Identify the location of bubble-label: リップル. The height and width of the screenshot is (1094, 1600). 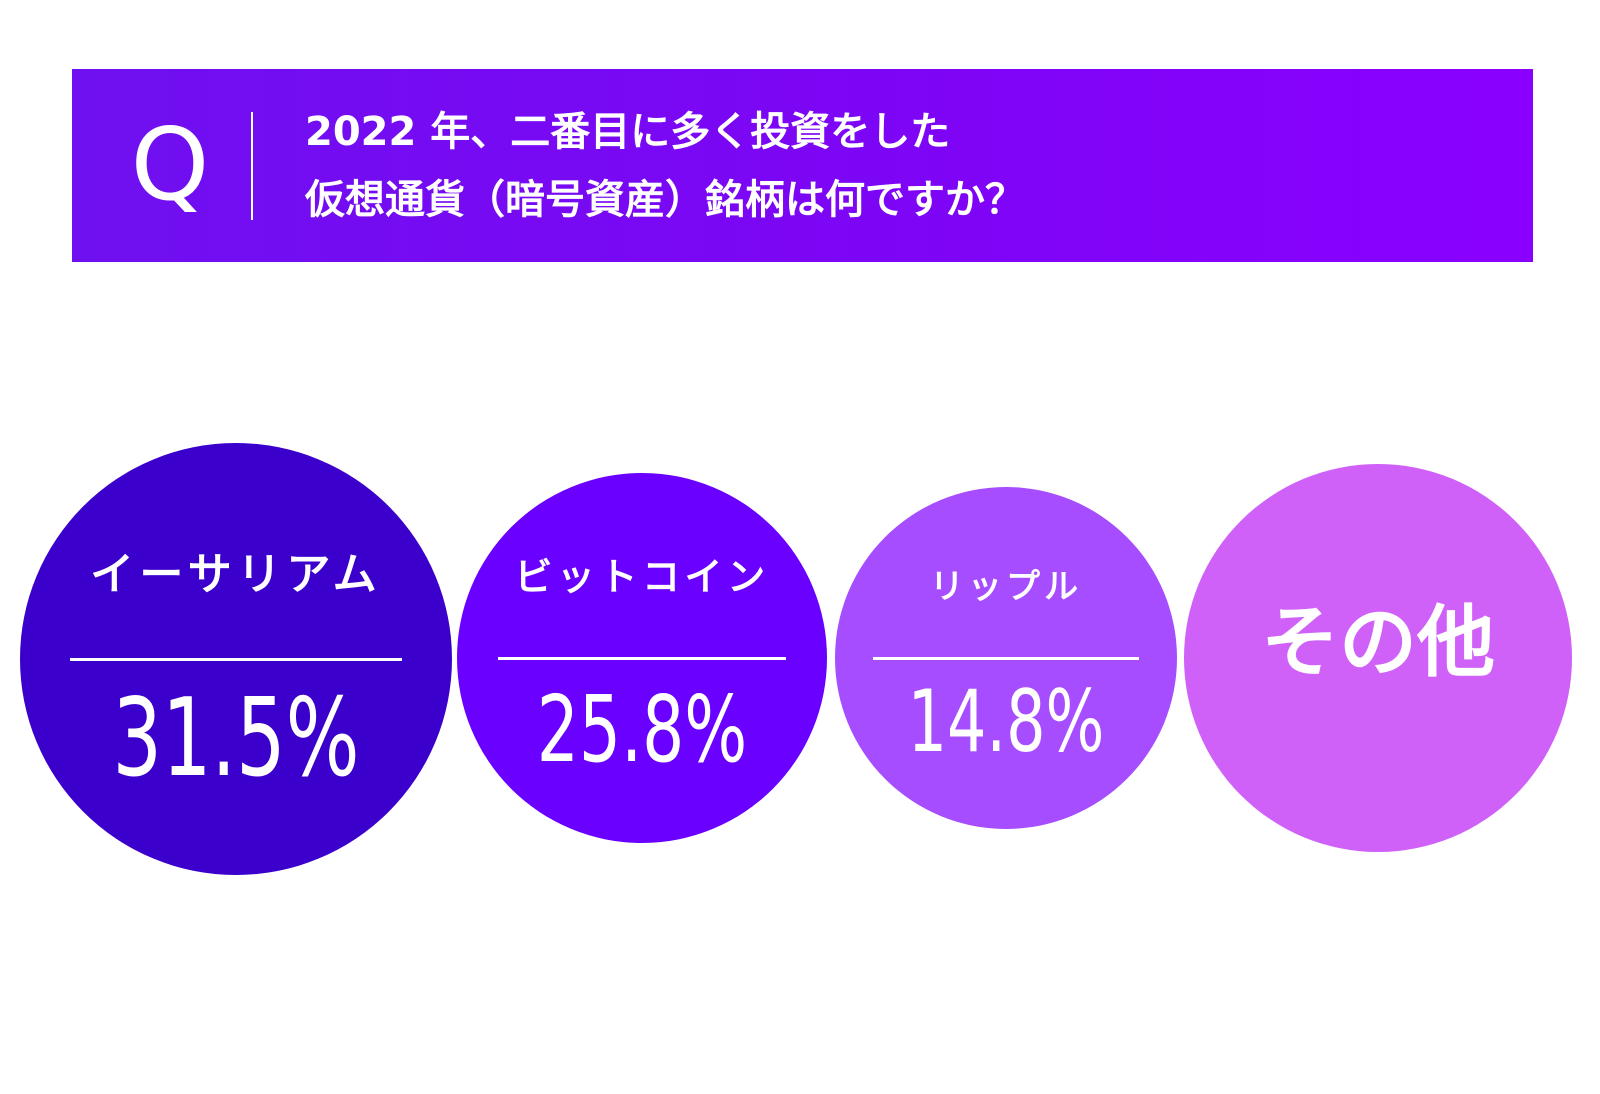
(1006, 586).